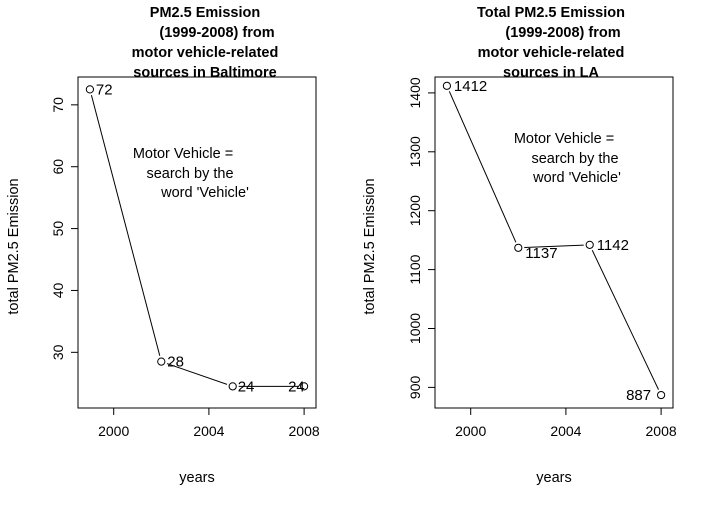 This screenshot has height=506, width=713. I want to click on y-tick-label: 1100, so click(415, 269).